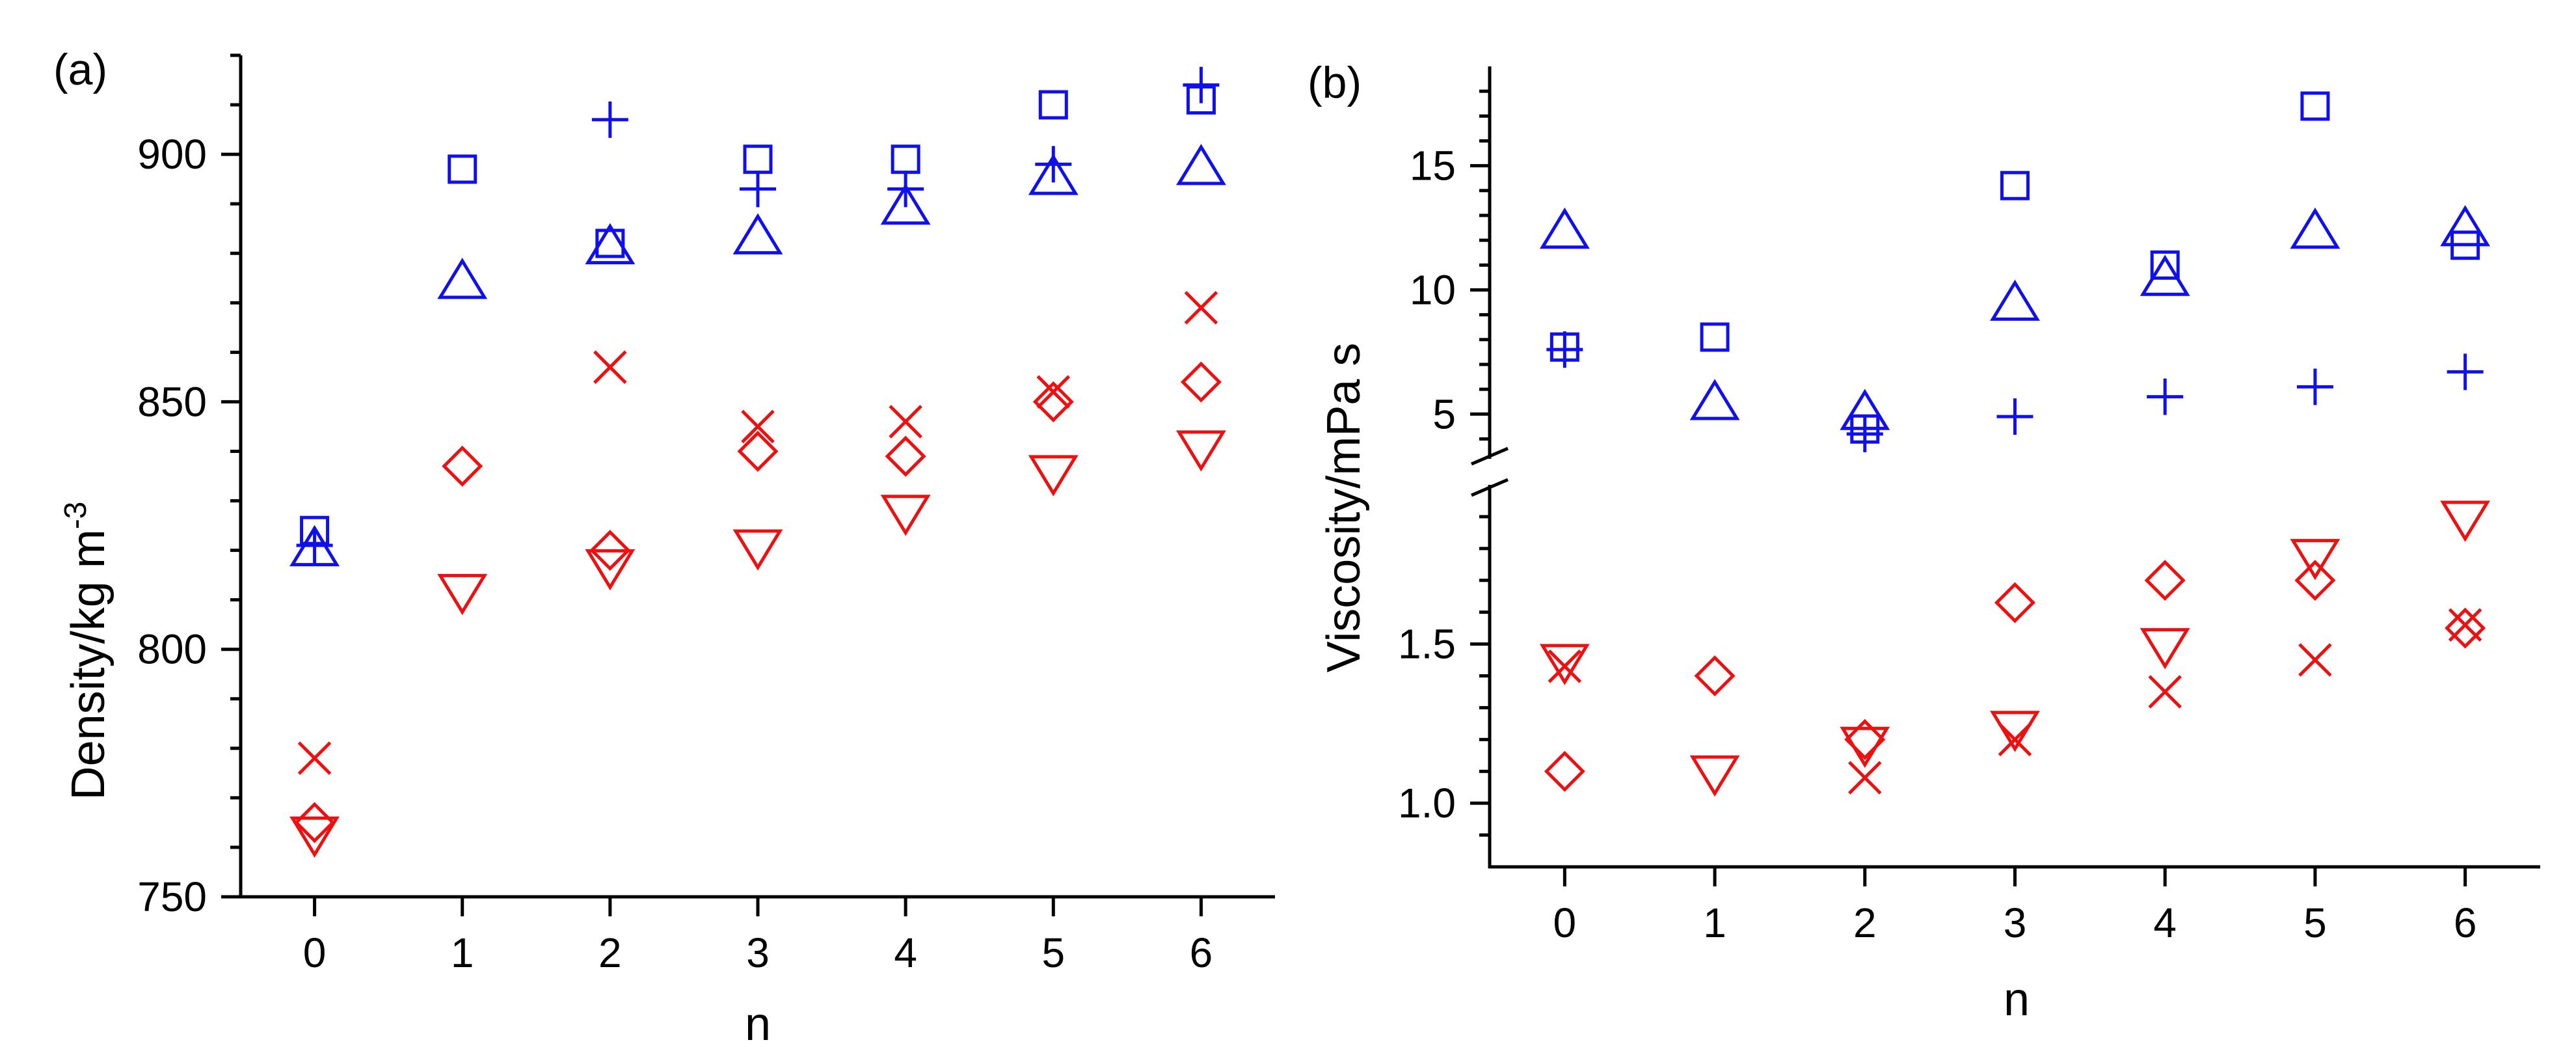  What do you see at coordinates (1433, 166) in the screenshot?
I see `panel-b-y-tick-label: 15` at bounding box center [1433, 166].